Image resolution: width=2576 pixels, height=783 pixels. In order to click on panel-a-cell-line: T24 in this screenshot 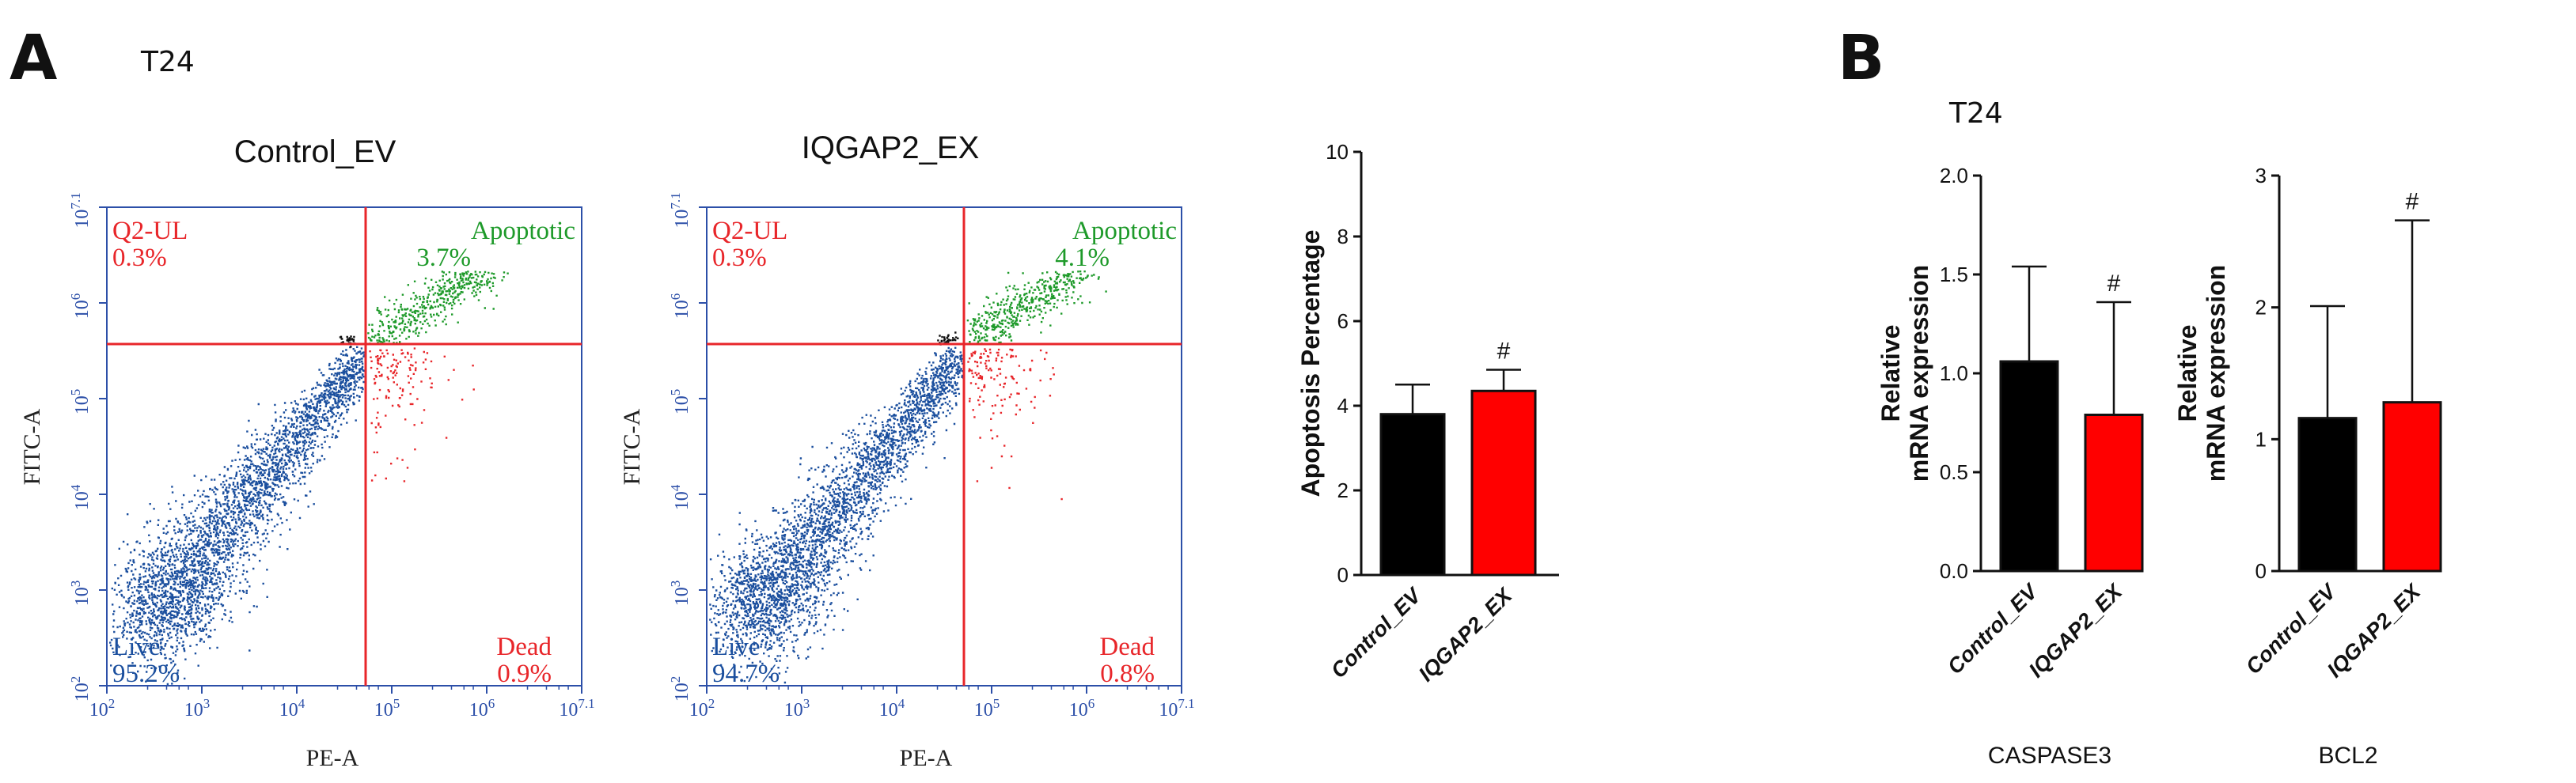, I will do `click(167, 62)`.